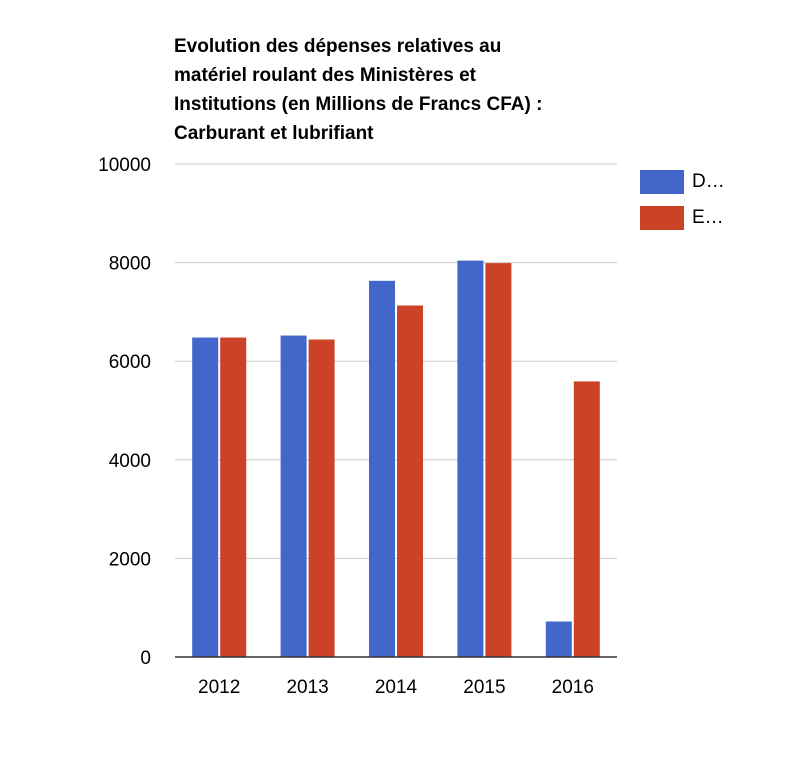 This screenshot has width=800, height=784. I want to click on bar-series-2-2012, so click(233, 497).